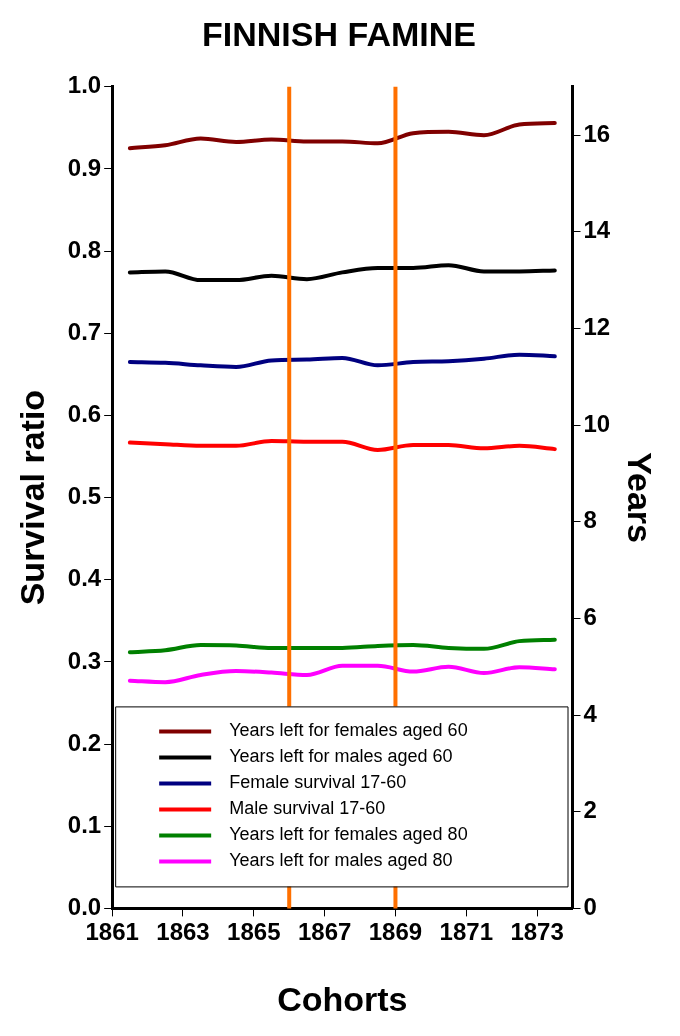 Image resolution: width=680 pixels, height=1036 pixels. What do you see at coordinates (84, 578) in the screenshot?
I see `y-tick-label: 0.4` at bounding box center [84, 578].